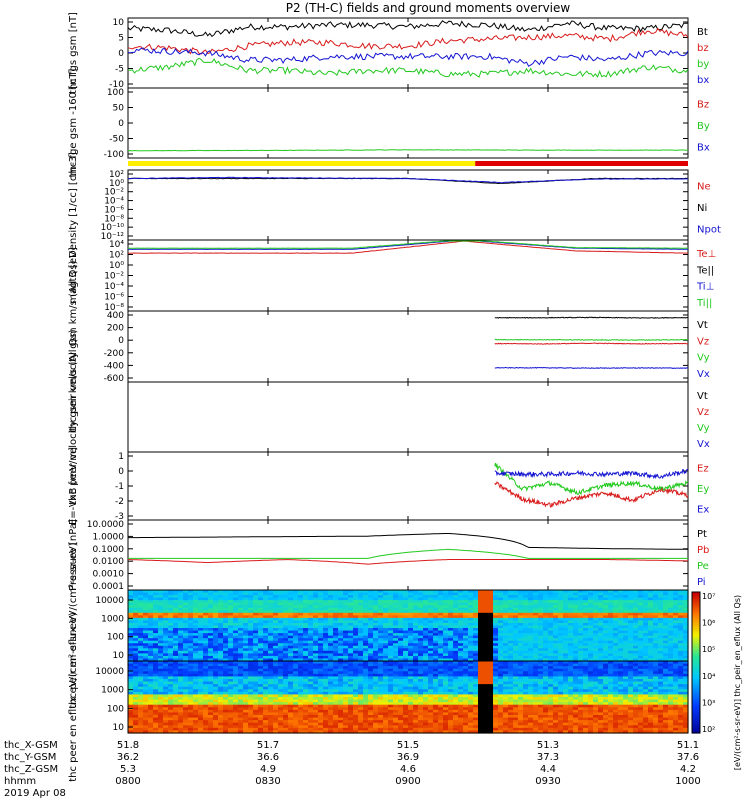  What do you see at coordinates (591, 368) in the screenshot?
I see `series-vx-line` at bounding box center [591, 368].